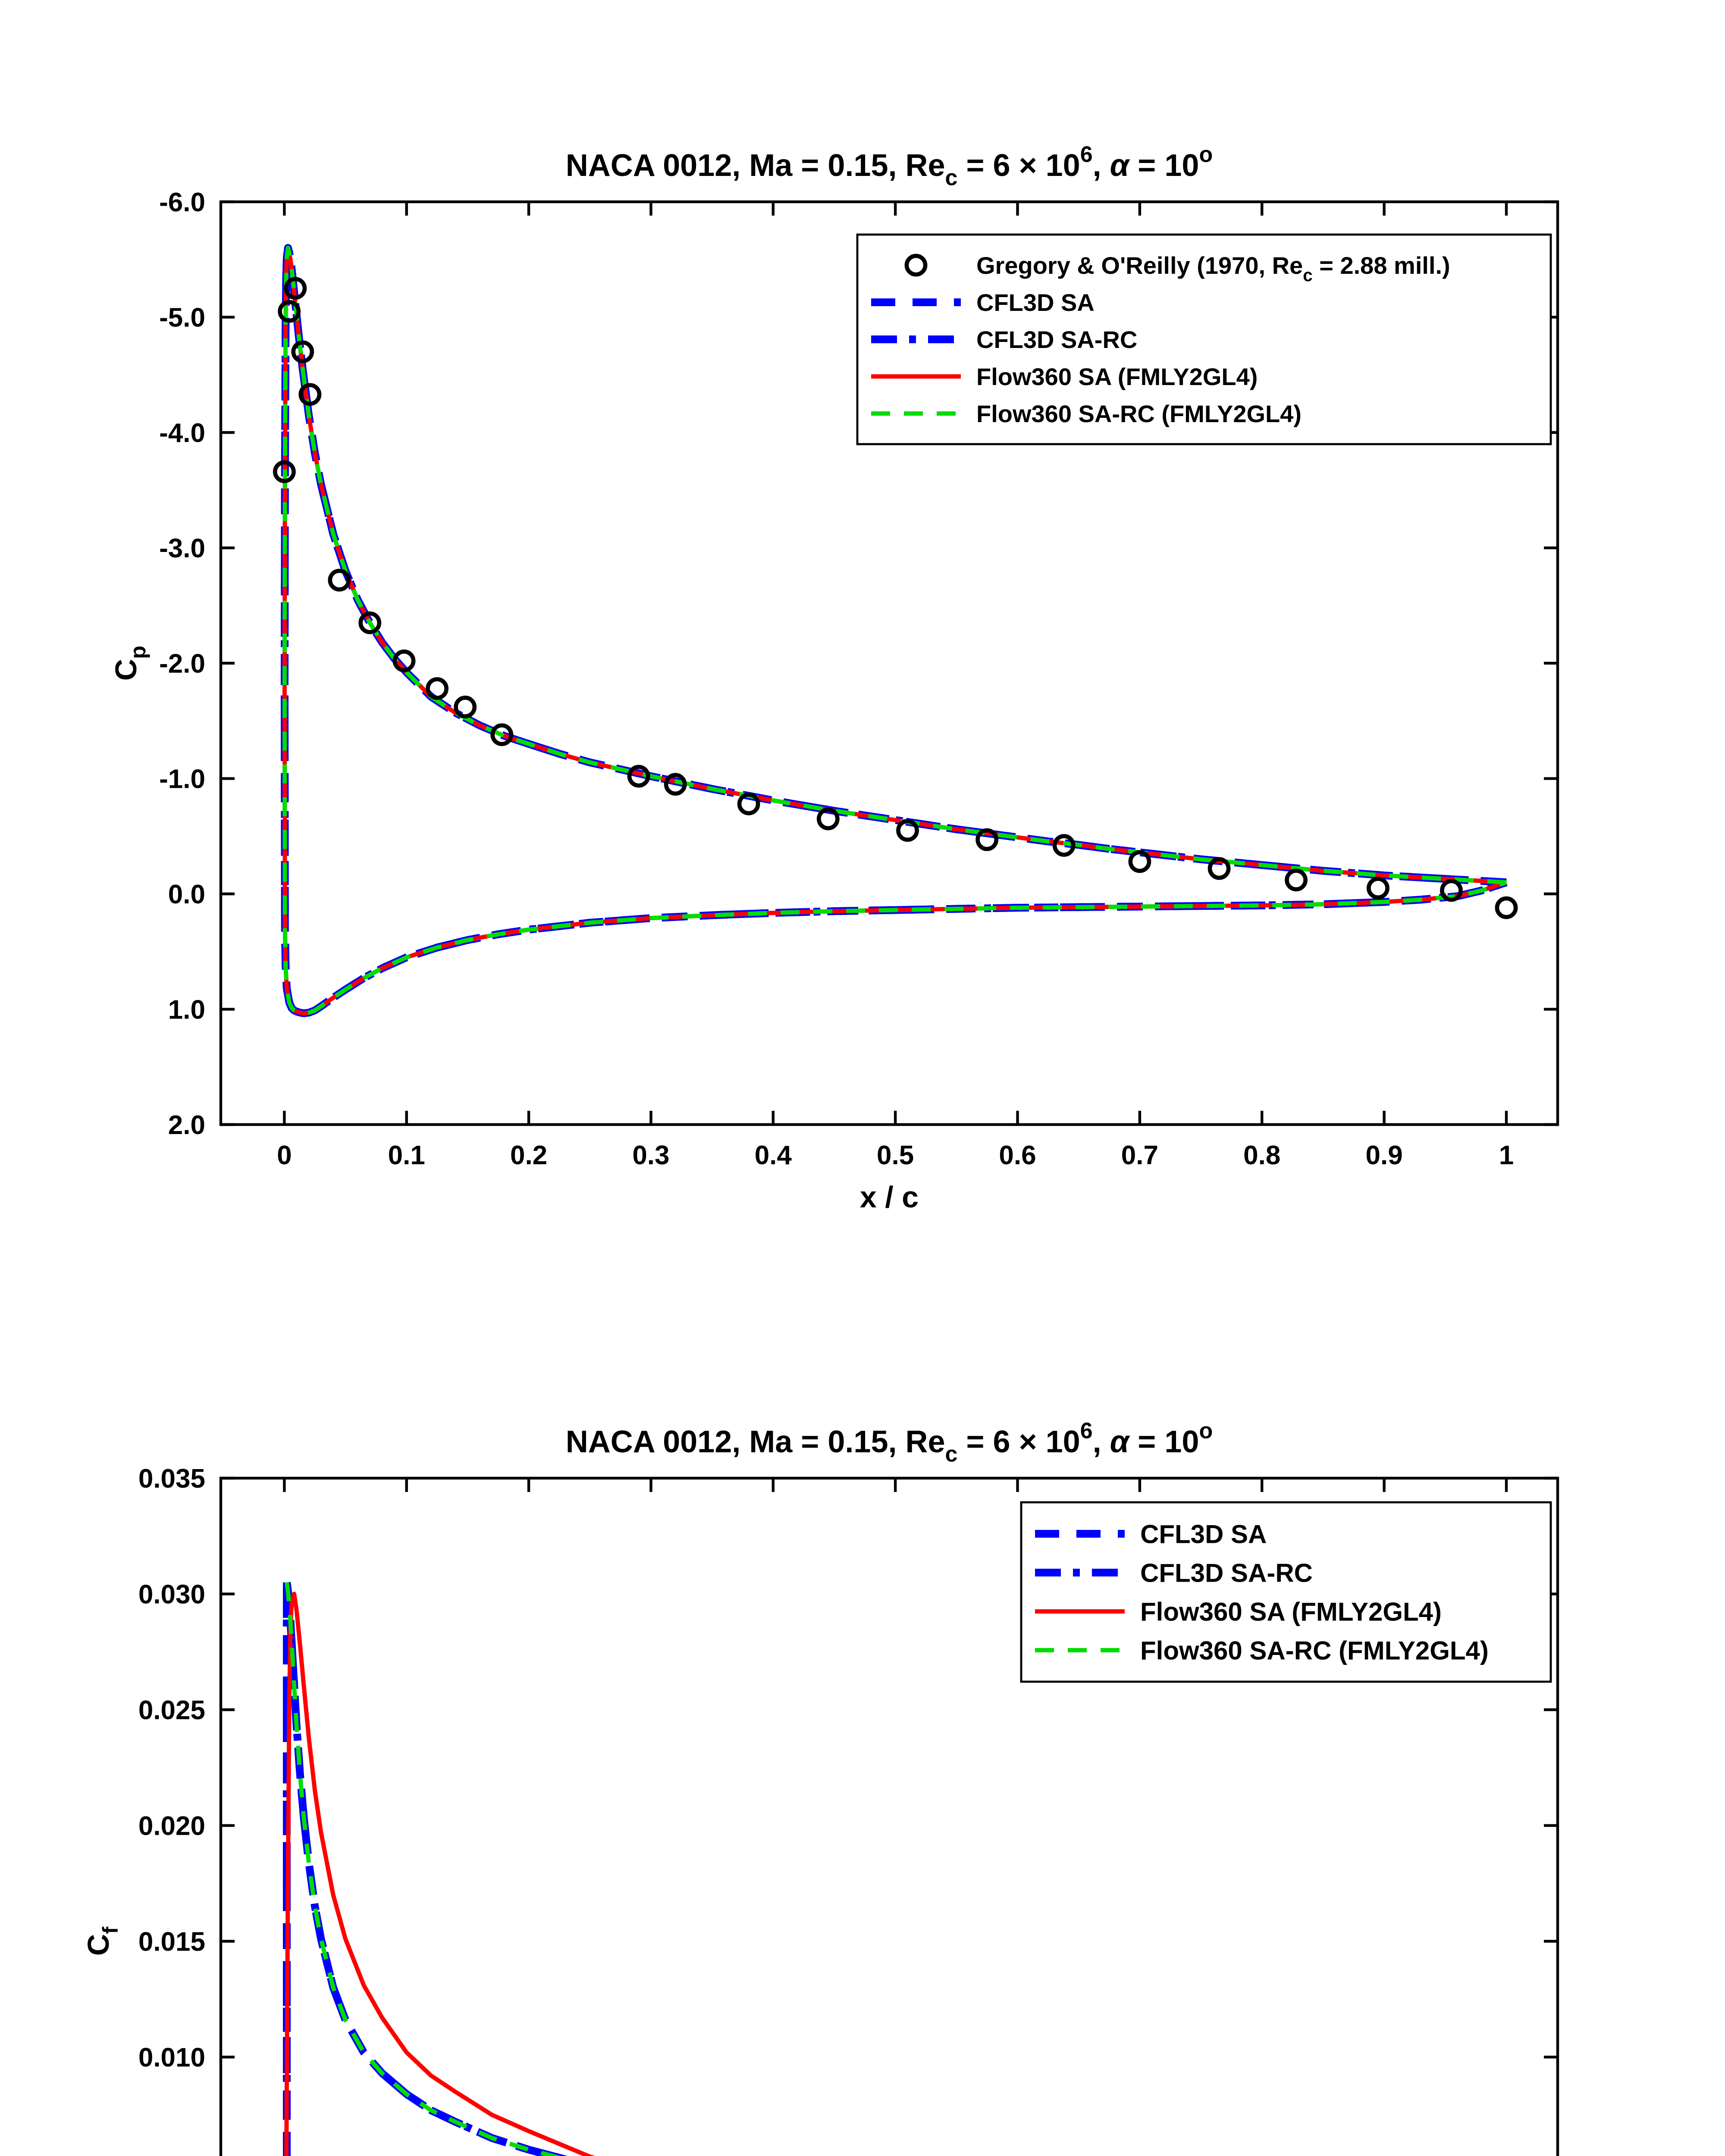 This screenshot has height=2156, width=1725. I want to click on cf-chart-series-flow360-sa-fmly2gl4-cf-upper-red, so click(440, 1874).